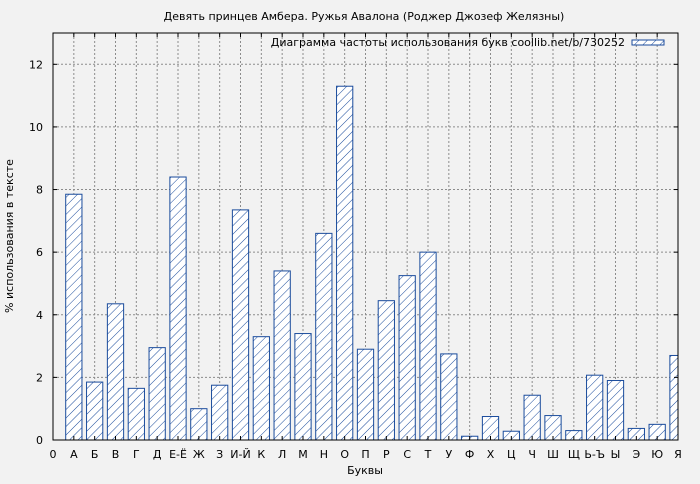 The height and width of the screenshot is (484, 700). Describe the element at coordinates (199, 454) in the screenshot. I see `x-tick-label: Ж` at that location.